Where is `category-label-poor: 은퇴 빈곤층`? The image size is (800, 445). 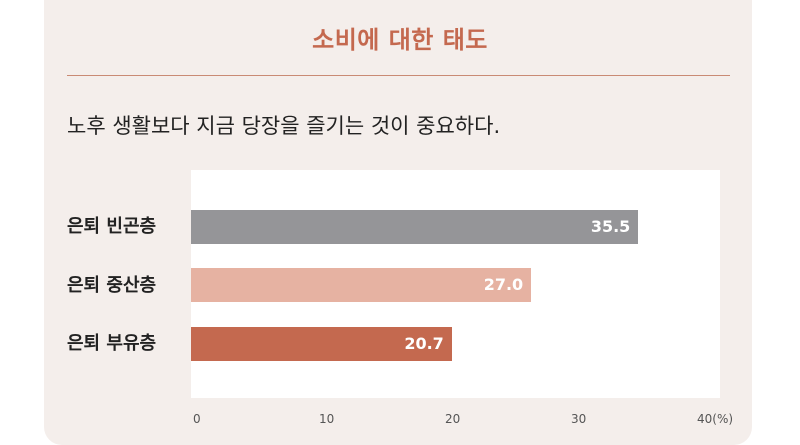
category-label-poor: 은퇴 빈곤층 is located at coordinates (112, 226).